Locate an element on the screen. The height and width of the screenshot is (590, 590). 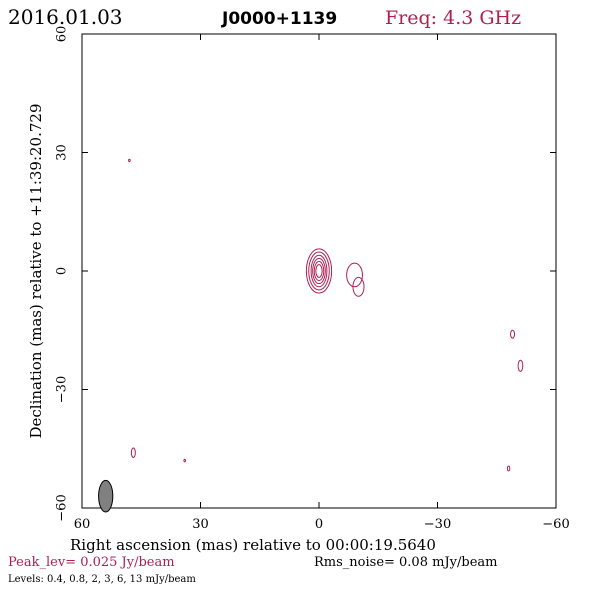
beam-ellipse is located at coordinates (106, 496).